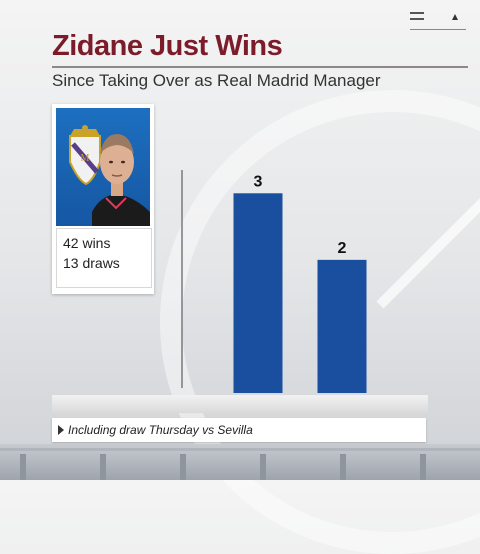  What do you see at coordinates (121, 180) in the screenshot?
I see `manager-portrait-icon` at bounding box center [121, 180].